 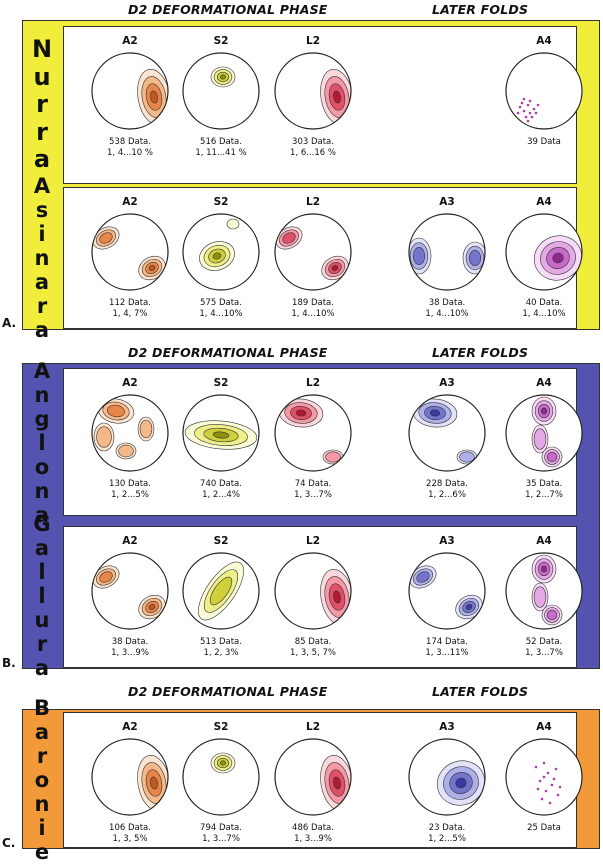 What do you see at coordinates (447, 653) in the screenshot?
I see `contour-intervals: 1, 3...11%` at bounding box center [447, 653].